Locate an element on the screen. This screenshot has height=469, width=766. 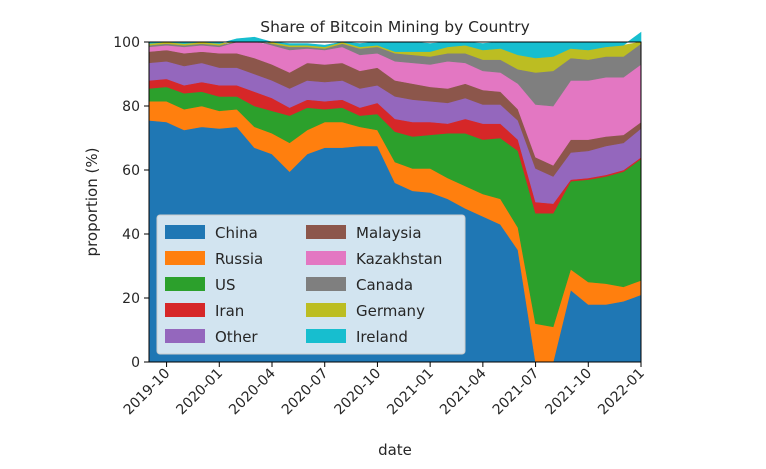
y-tick-label: 0 is located at coordinates (135, 363).